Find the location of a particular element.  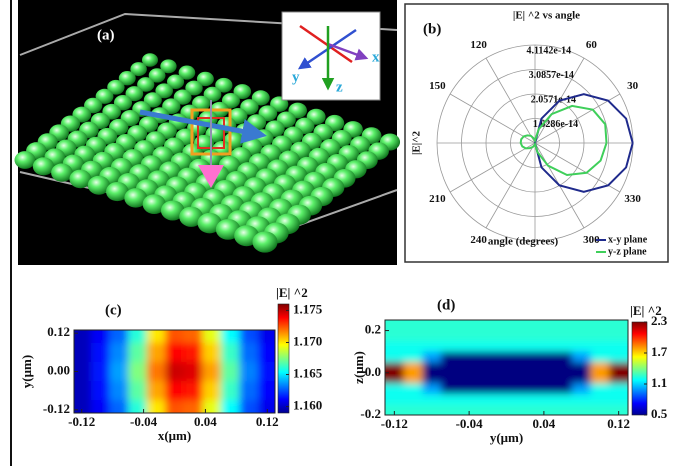

colorbar-tick-label: 1.170 is located at coordinates (307, 340).